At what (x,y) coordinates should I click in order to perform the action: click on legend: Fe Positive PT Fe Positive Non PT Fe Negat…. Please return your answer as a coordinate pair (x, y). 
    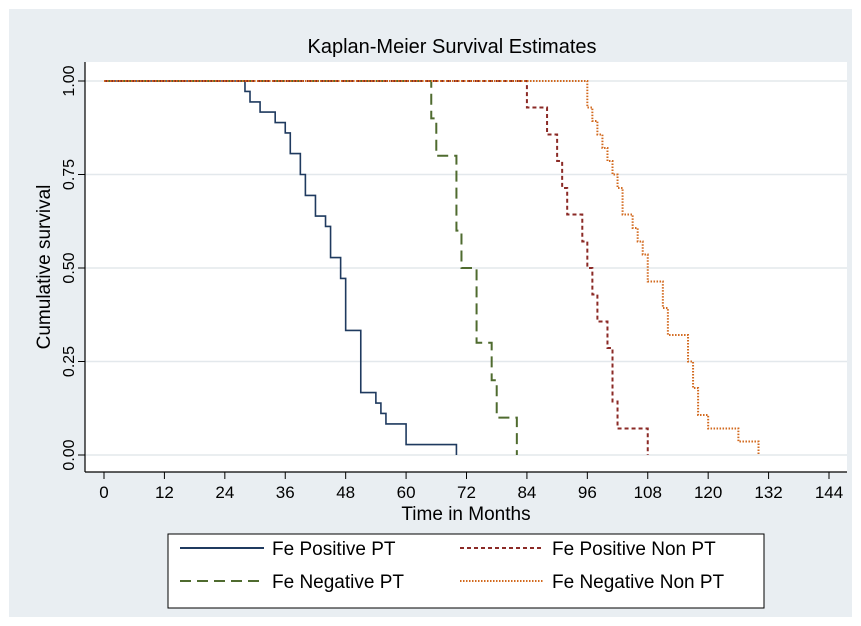
    Looking at the image, I should click on (452, 566).